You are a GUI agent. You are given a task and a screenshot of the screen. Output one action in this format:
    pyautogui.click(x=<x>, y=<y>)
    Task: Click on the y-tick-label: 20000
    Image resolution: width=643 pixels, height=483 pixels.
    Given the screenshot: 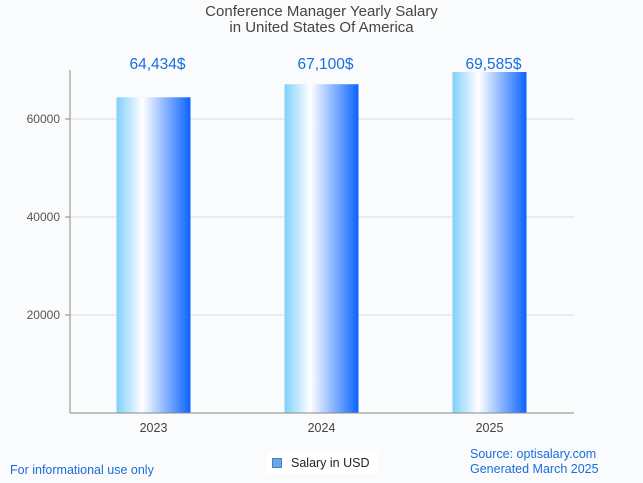 What is the action you would take?
    pyautogui.click(x=44, y=315)
    